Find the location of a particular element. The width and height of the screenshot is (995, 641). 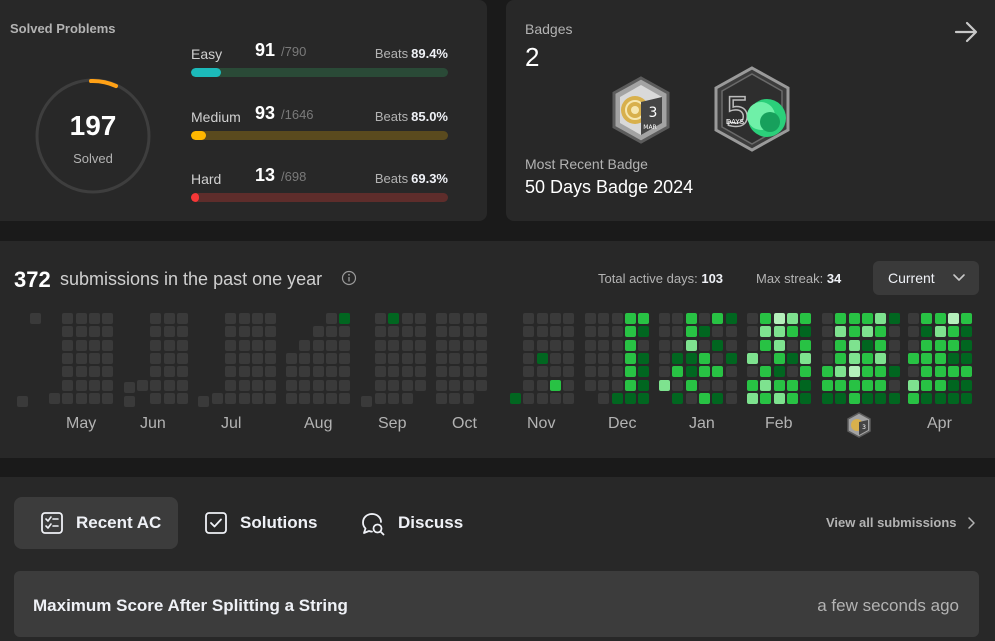

submission-title: Maximum Score After Splitting a String is located at coordinates (190, 605).